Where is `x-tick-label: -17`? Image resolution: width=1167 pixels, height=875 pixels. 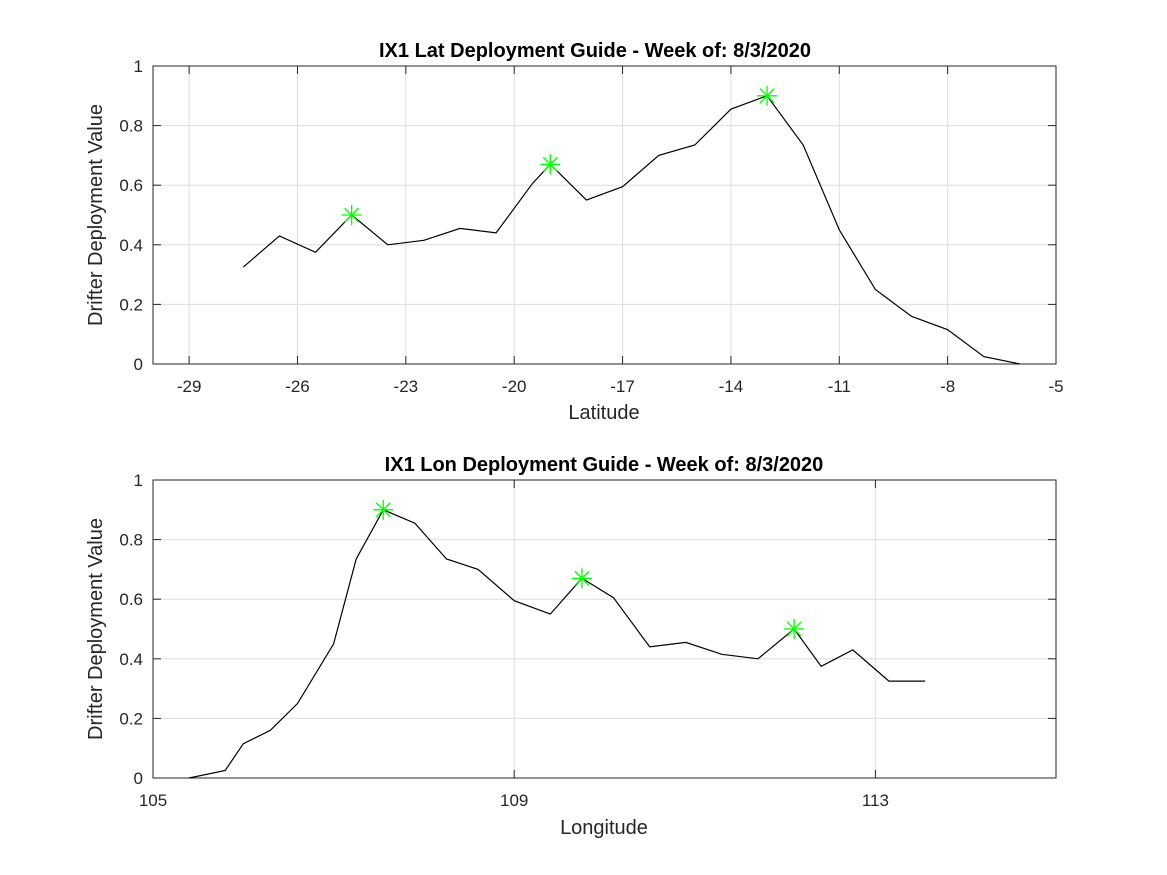
x-tick-label: -17 is located at coordinates (622, 386).